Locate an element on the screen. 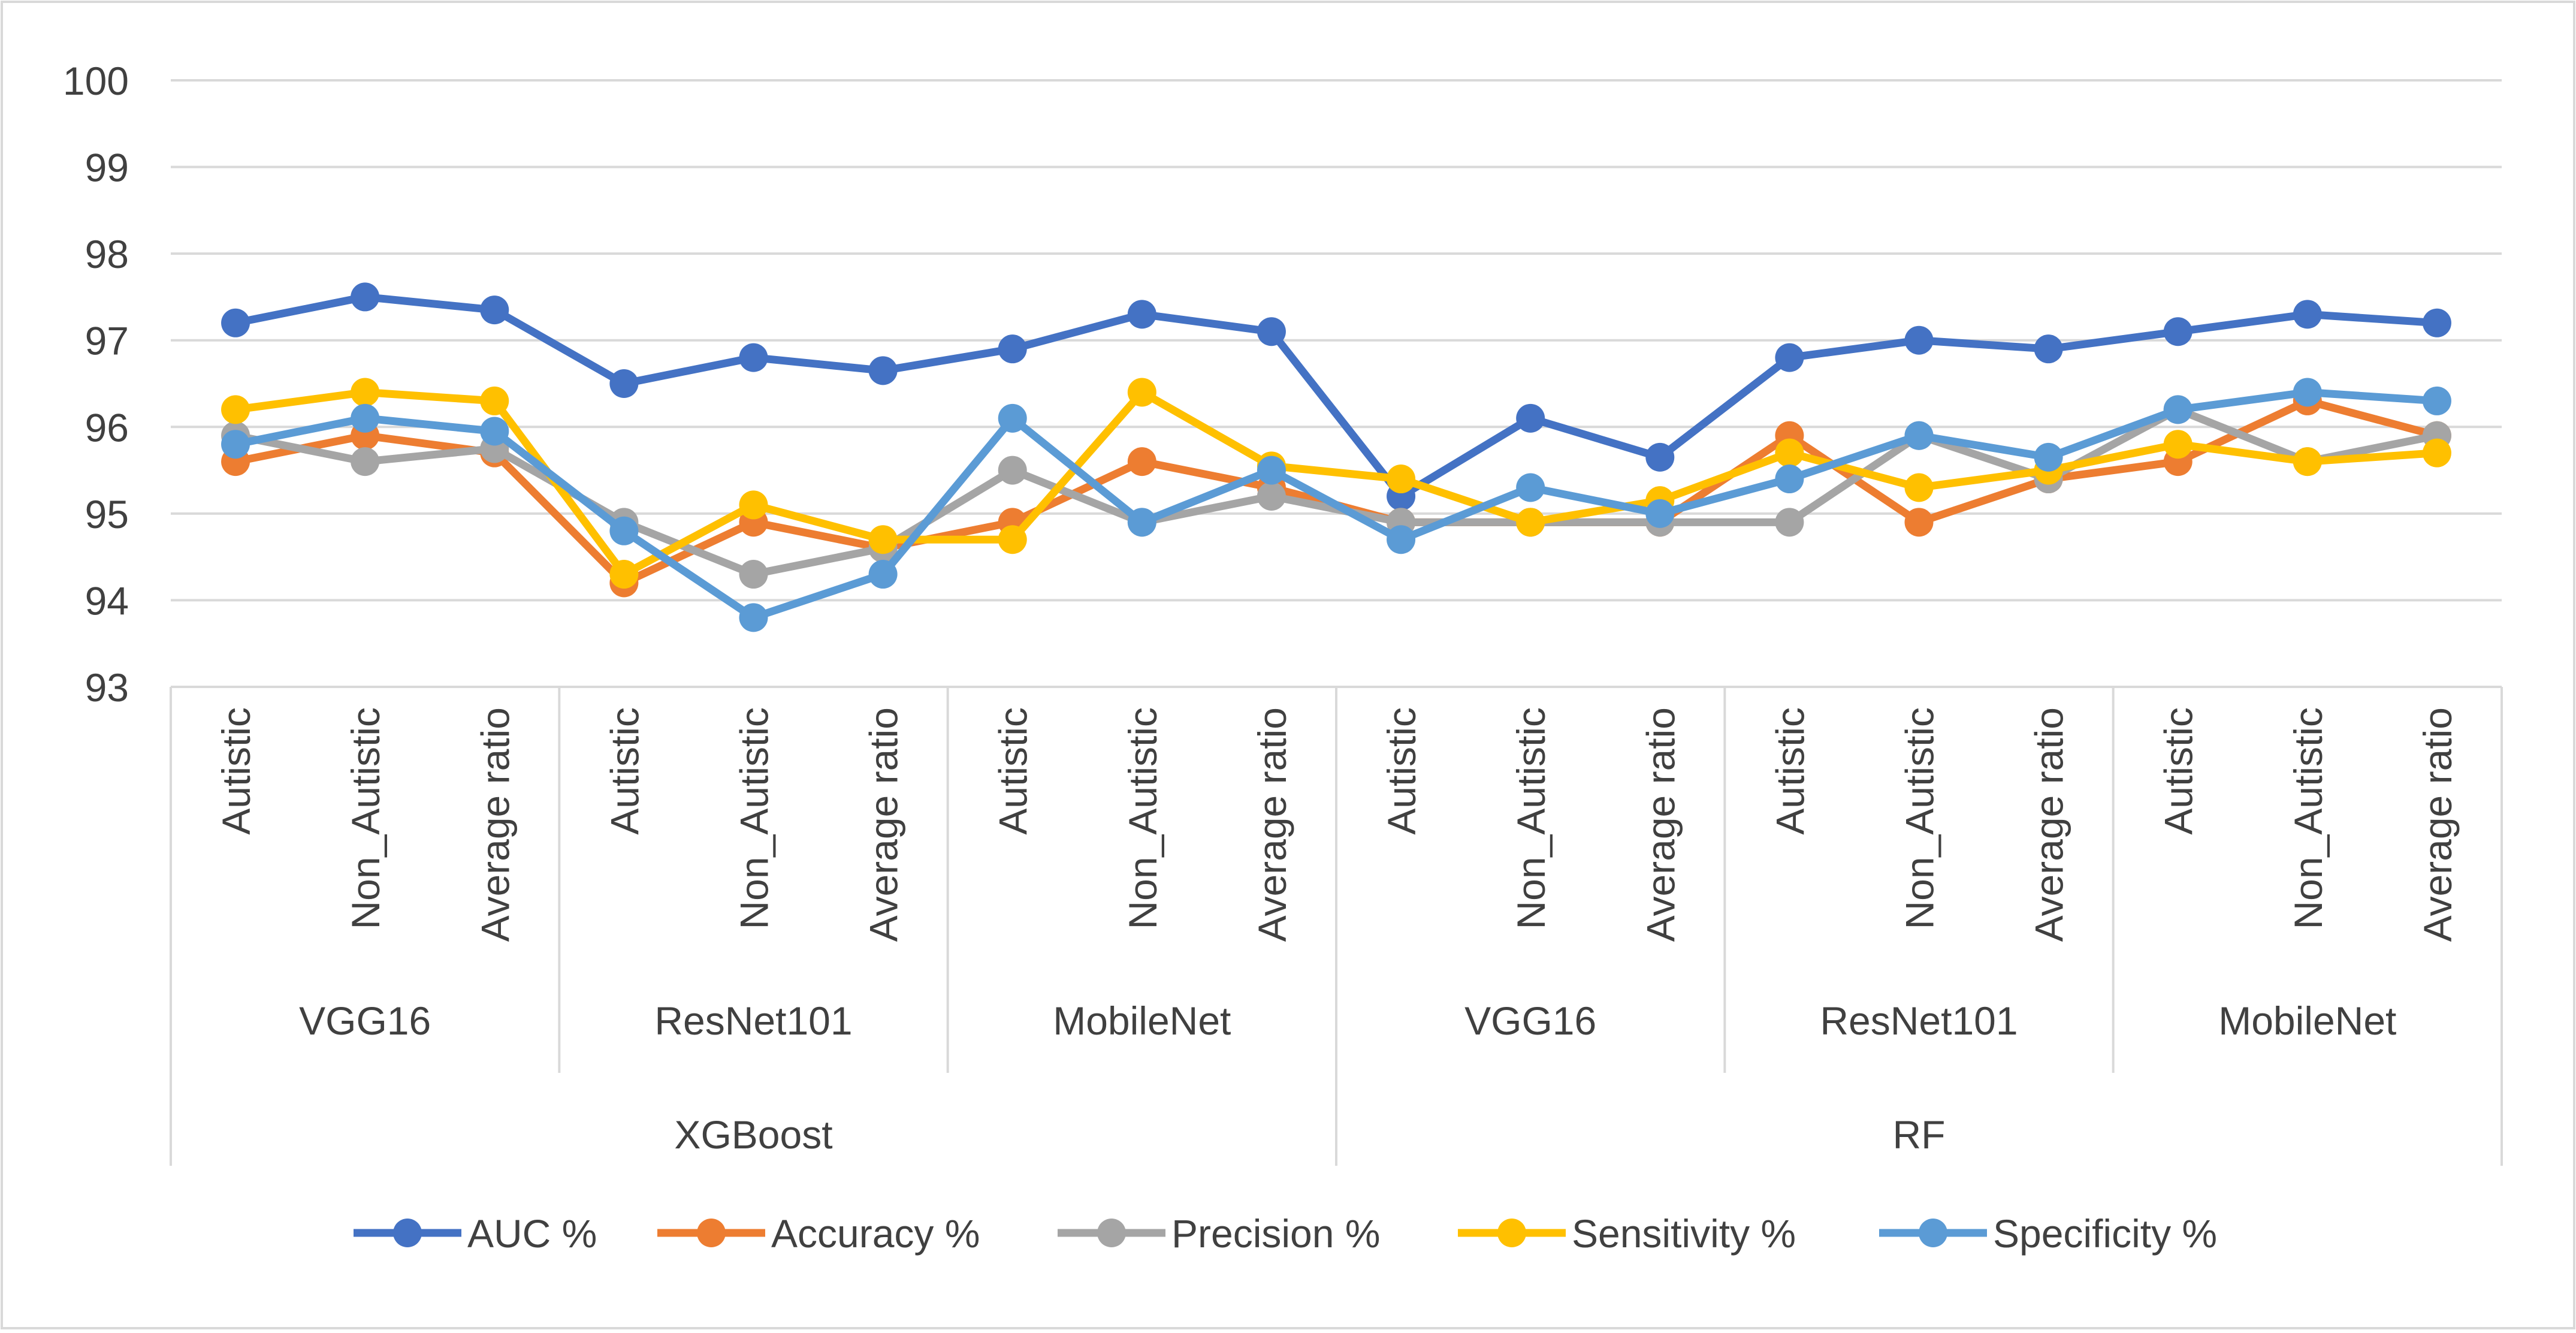  y-tick-label: 93 is located at coordinates (107, 687).